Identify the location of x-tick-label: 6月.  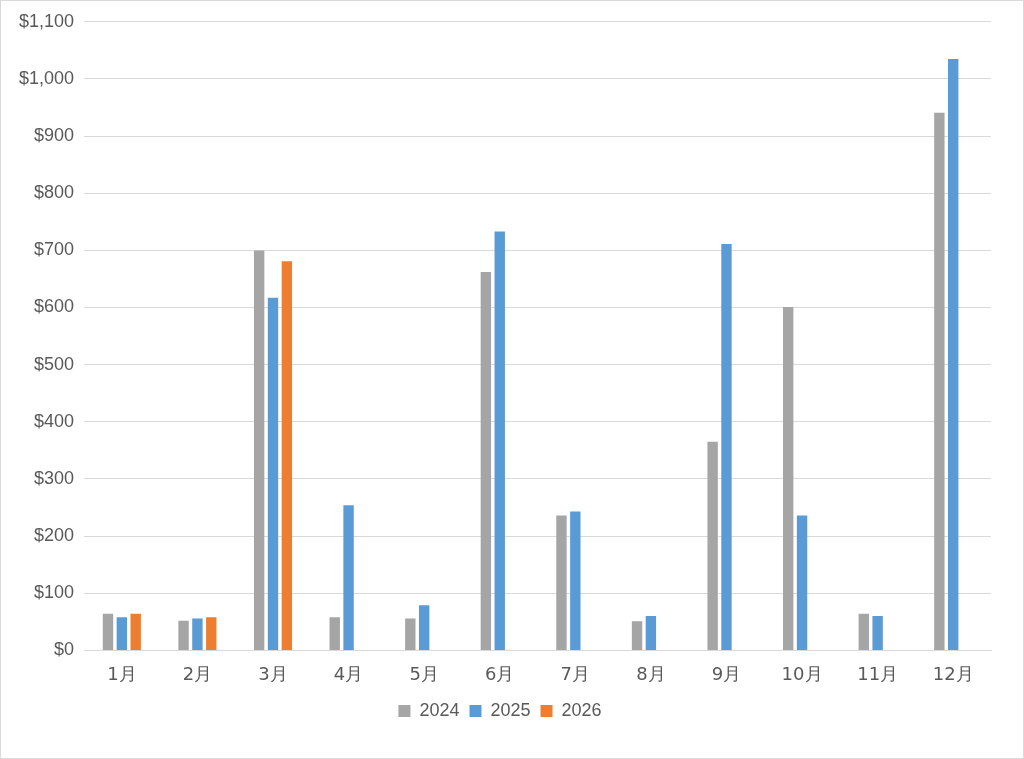
(500, 673).